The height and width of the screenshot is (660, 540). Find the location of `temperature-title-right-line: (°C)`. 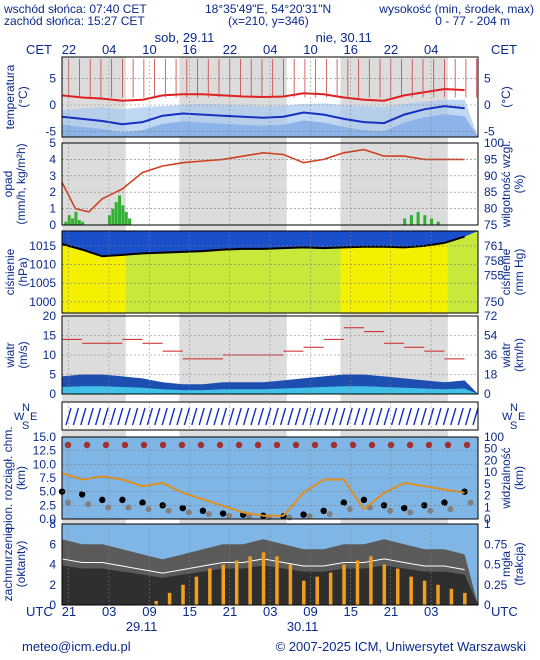

temperature-title-right-line: (°C) is located at coordinates (506, 96).